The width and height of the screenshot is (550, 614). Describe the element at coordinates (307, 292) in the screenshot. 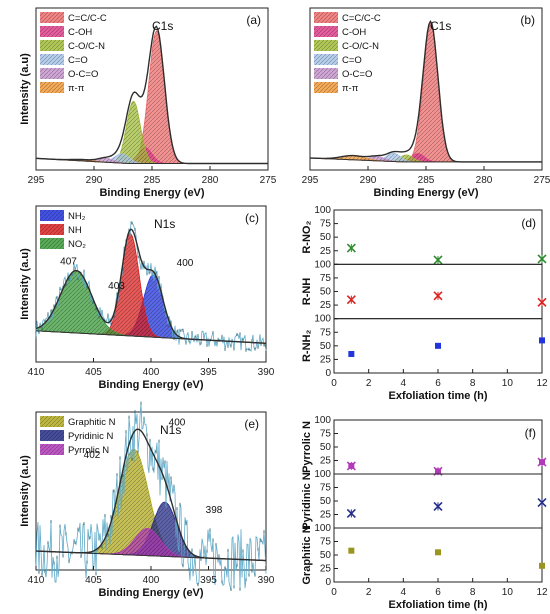

I see `y-axis-label-d-r-nh: R-NH` at that location.